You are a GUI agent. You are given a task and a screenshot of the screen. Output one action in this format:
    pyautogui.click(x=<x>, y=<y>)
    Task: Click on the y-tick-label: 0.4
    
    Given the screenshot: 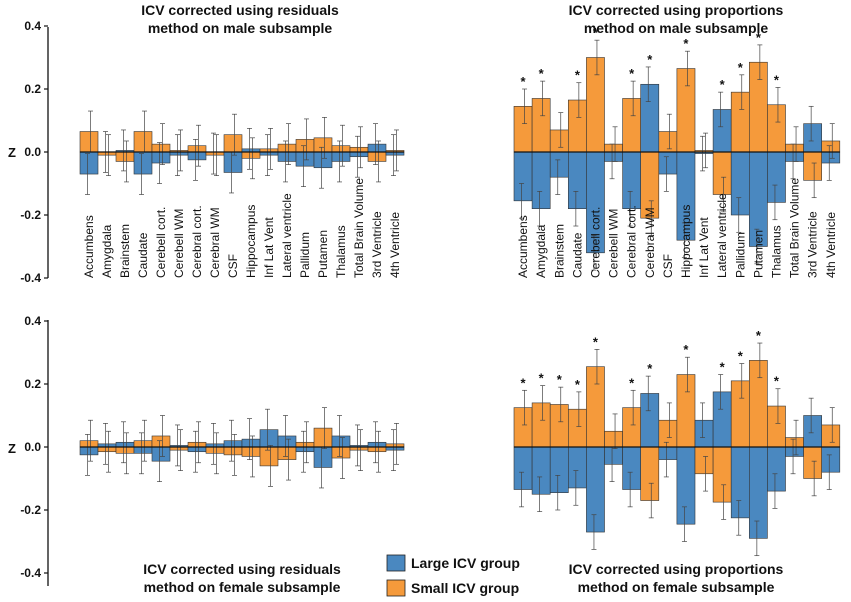 What is the action you would take?
    pyautogui.click(x=32, y=26)
    